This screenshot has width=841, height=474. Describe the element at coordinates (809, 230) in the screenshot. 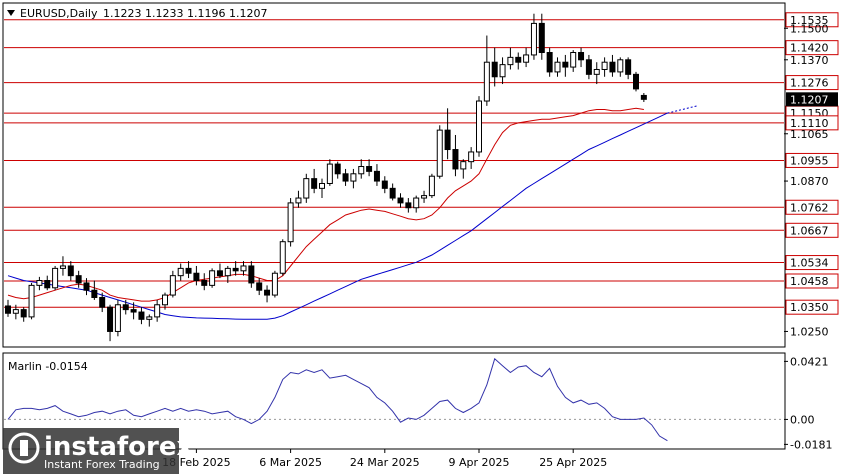

I see `level-label-7: 1.0667` at that location.